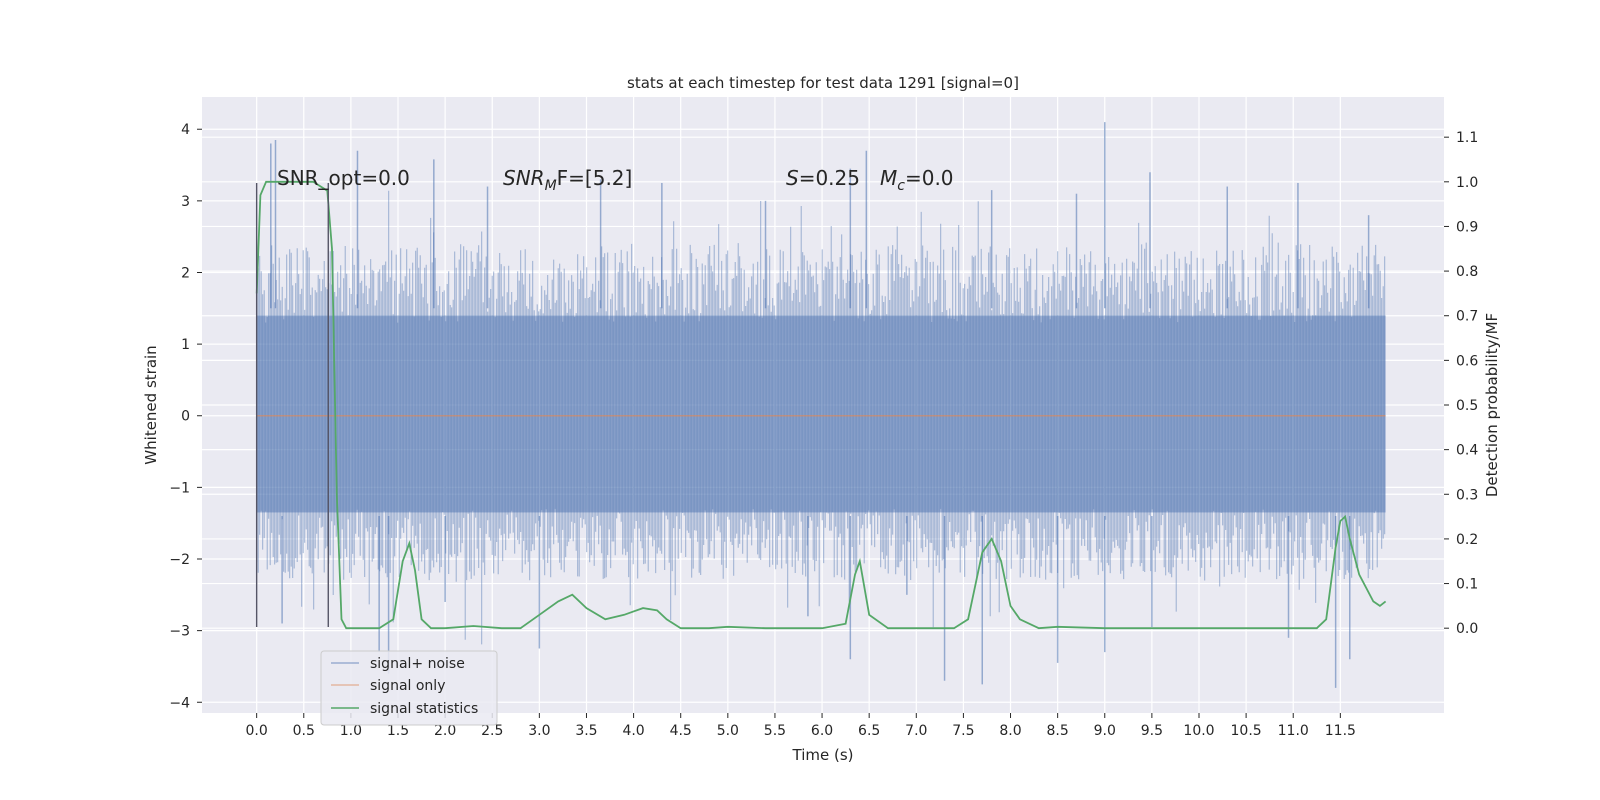 The image size is (1600, 800). I want to click on x-tick-label-1: 0.5, so click(304, 731).